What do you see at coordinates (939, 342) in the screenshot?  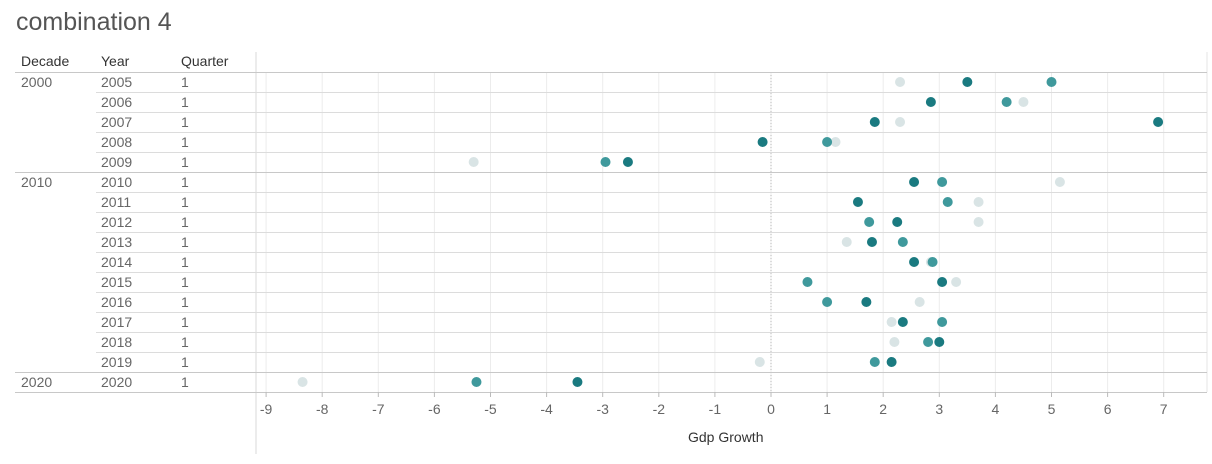 I see `data-point-2018-dark` at bounding box center [939, 342].